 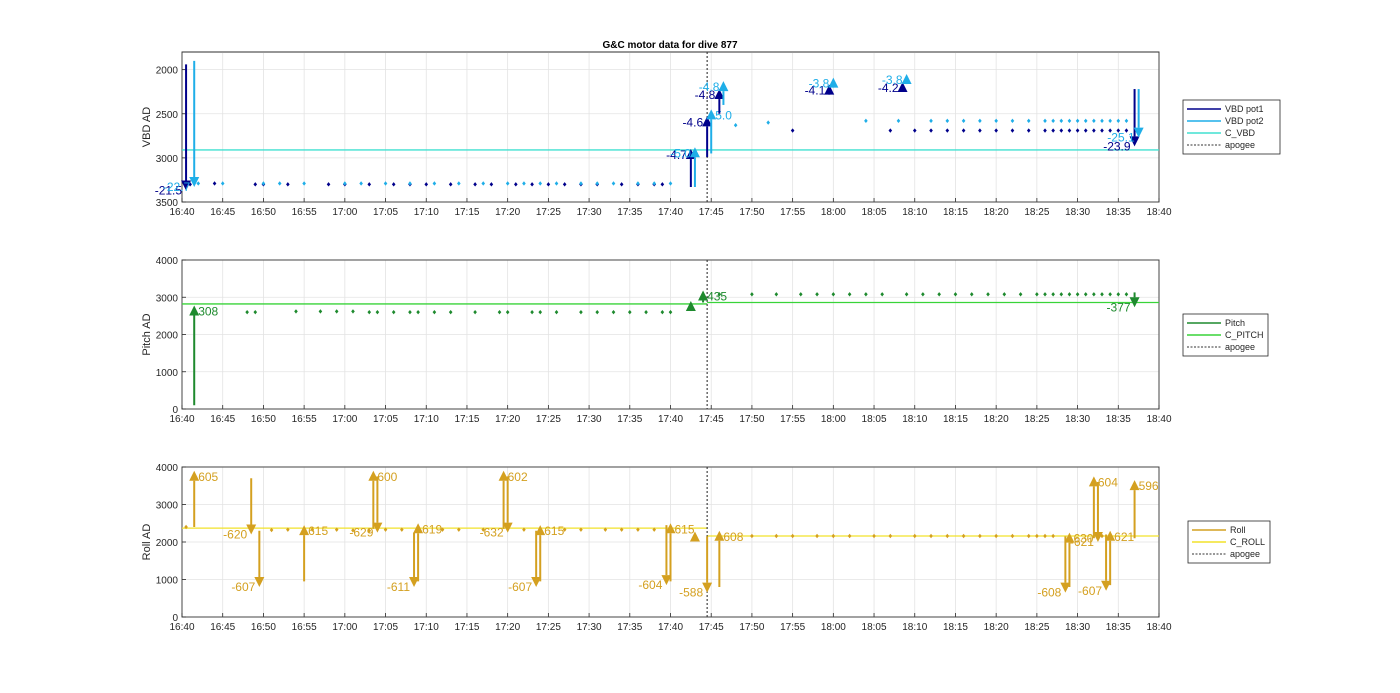 What do you see at coordinates (833, 419) in the screenshot?
I see `x-tick-label: 18:00` at bounding box center [833, 419].